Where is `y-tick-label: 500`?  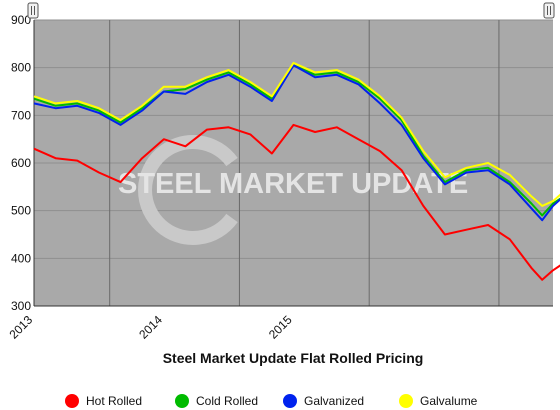 y-tick-label: 500 is located at coordinates (21, 211).